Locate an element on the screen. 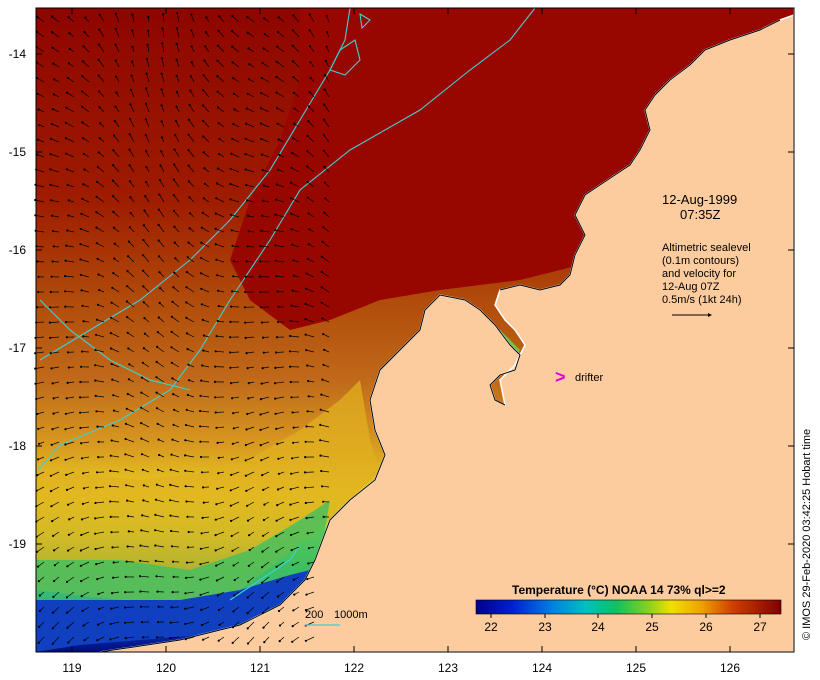  legend-line: Altimetric sealevel is located at coordinates (706, 248).